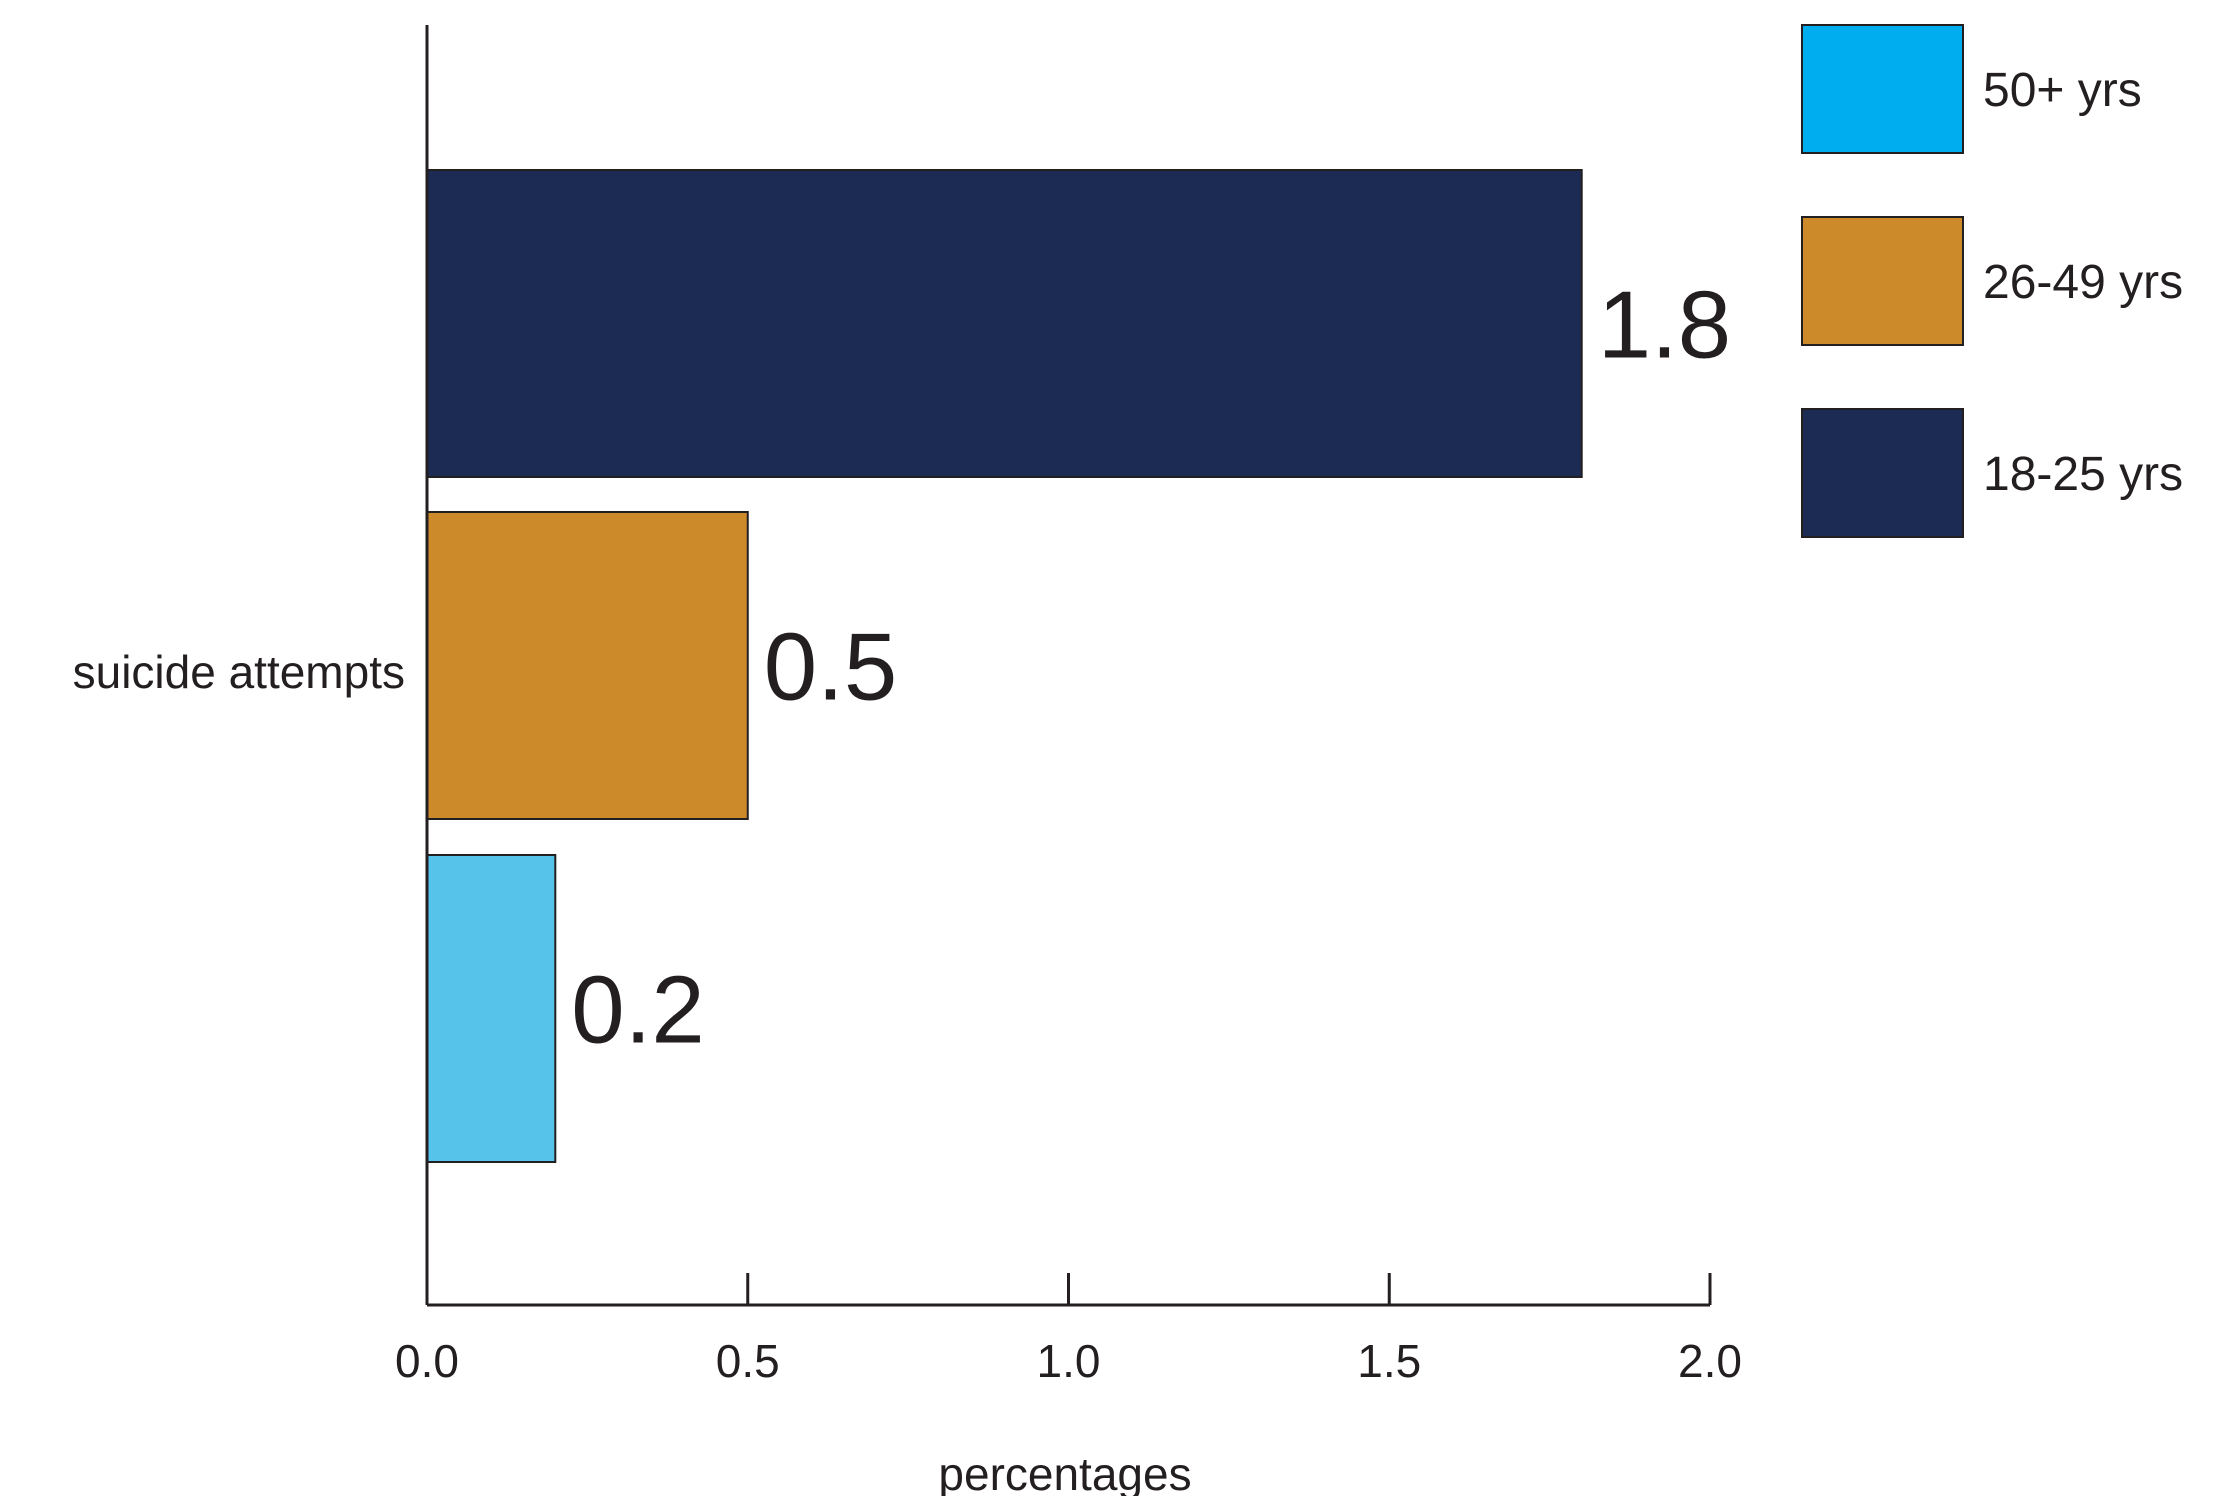 The width and height of the screenshot is (2233, 1496). What do you see at coordinates (1004, 323) in the screenshot?
I see `bar-18-25-yrs` at bounding box center [1004, 323].